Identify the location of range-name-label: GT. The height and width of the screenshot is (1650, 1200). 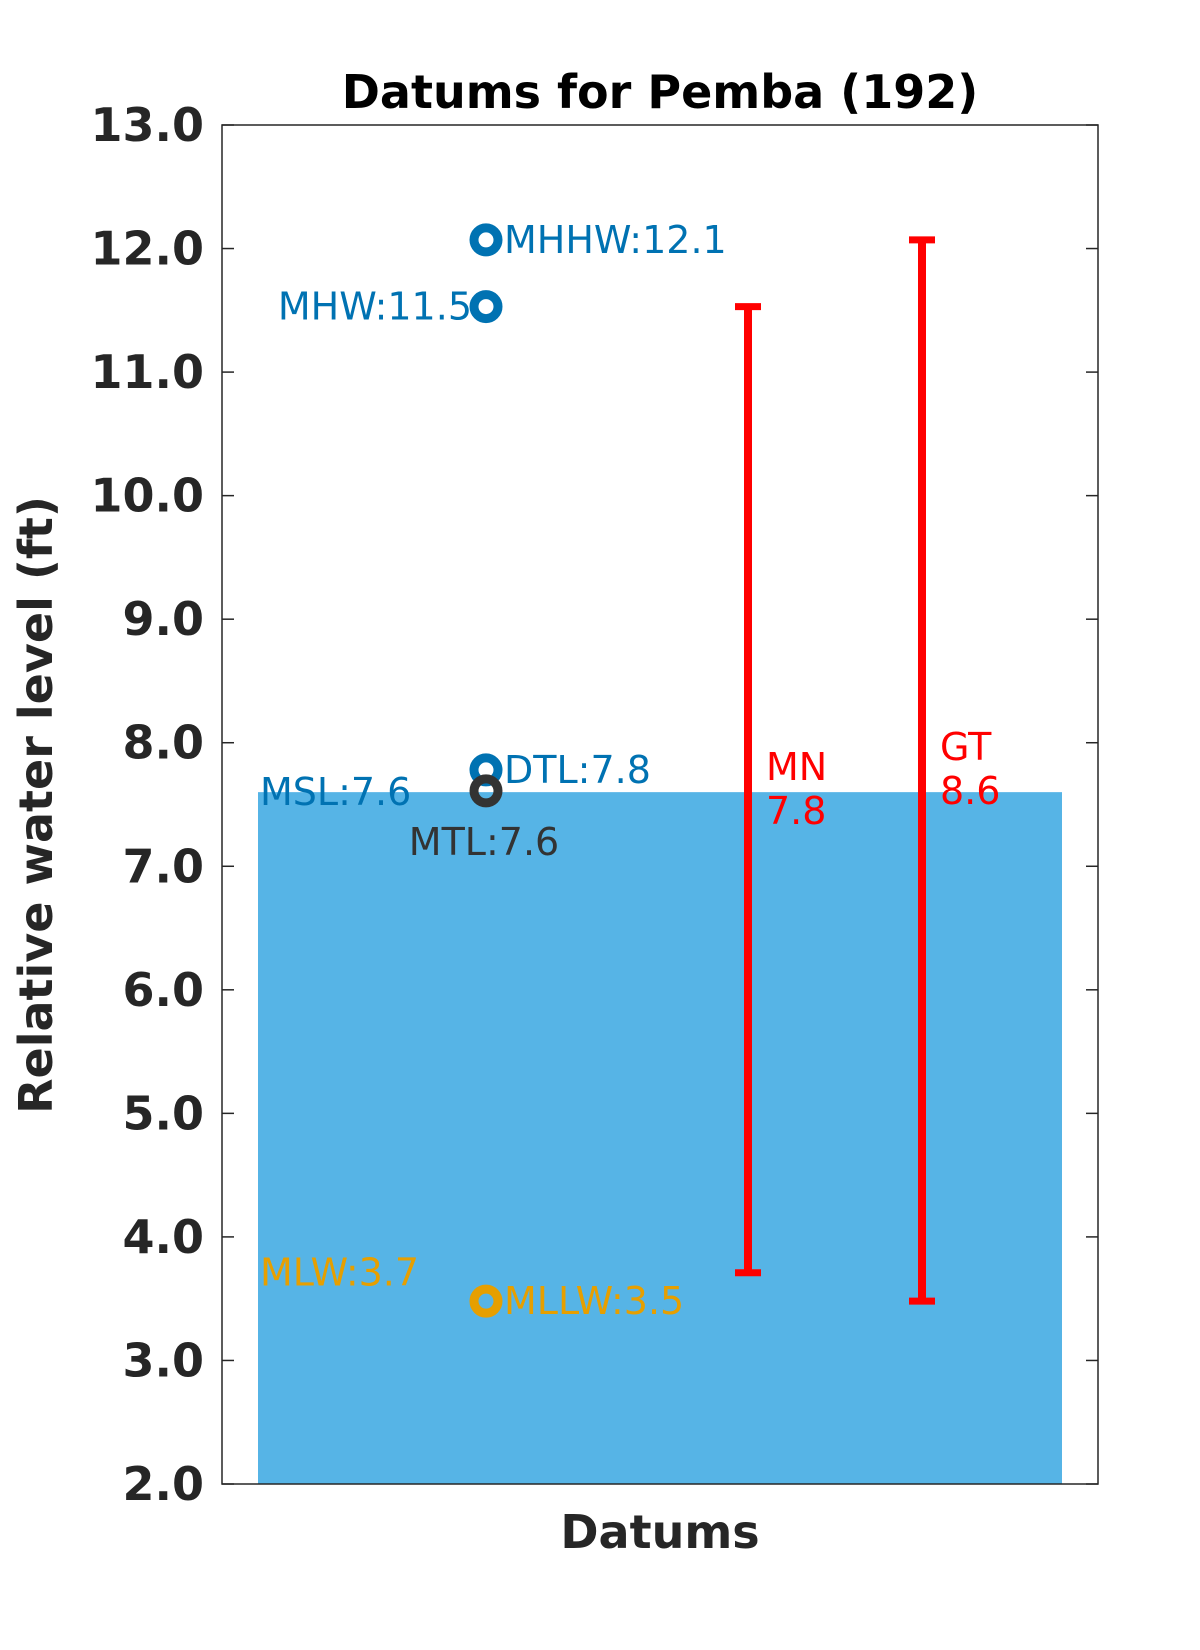
(966, 747).